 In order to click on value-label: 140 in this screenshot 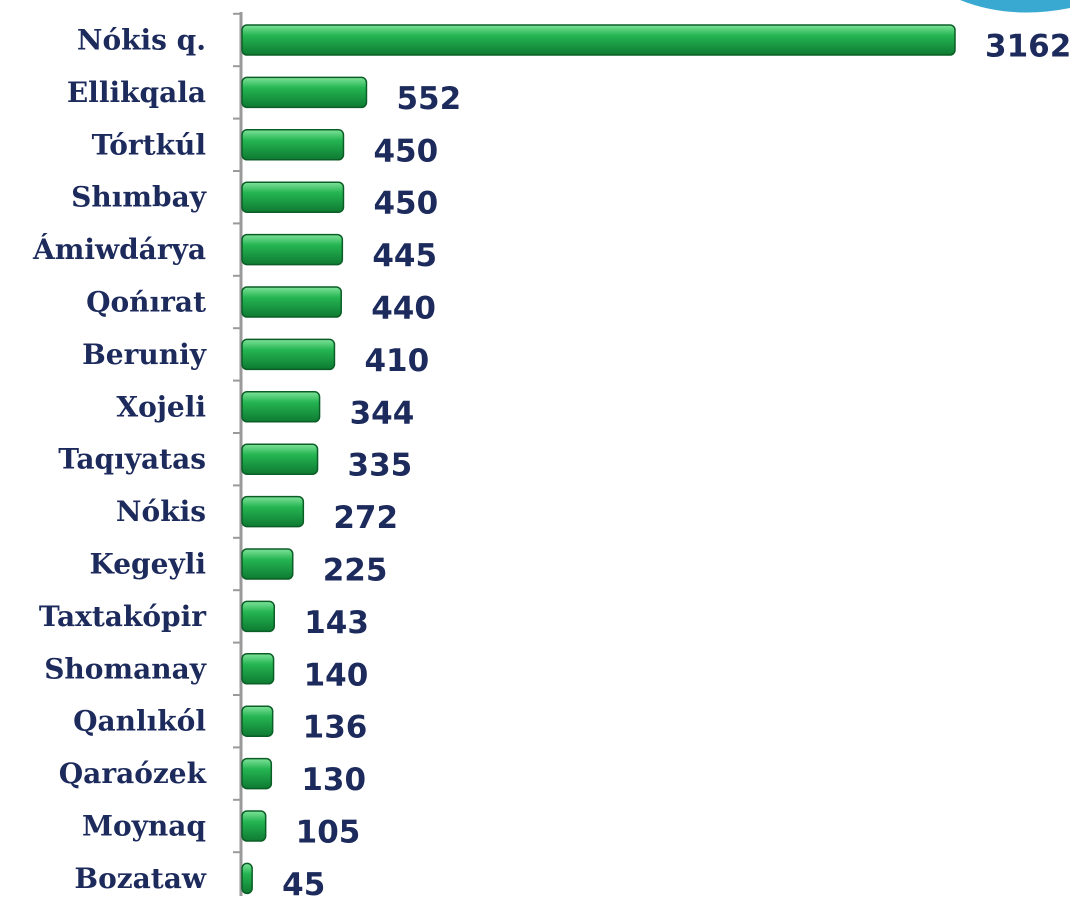, I will do `click(336, 675)`.